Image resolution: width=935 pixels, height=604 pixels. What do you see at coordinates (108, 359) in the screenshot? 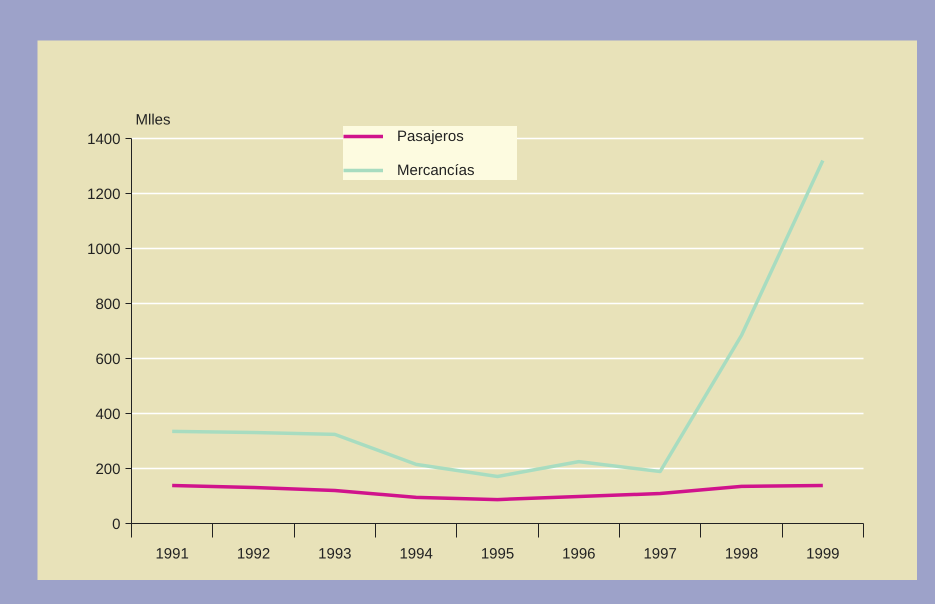
I see `y-tick-label: 600` at bounding box center [108, 359].